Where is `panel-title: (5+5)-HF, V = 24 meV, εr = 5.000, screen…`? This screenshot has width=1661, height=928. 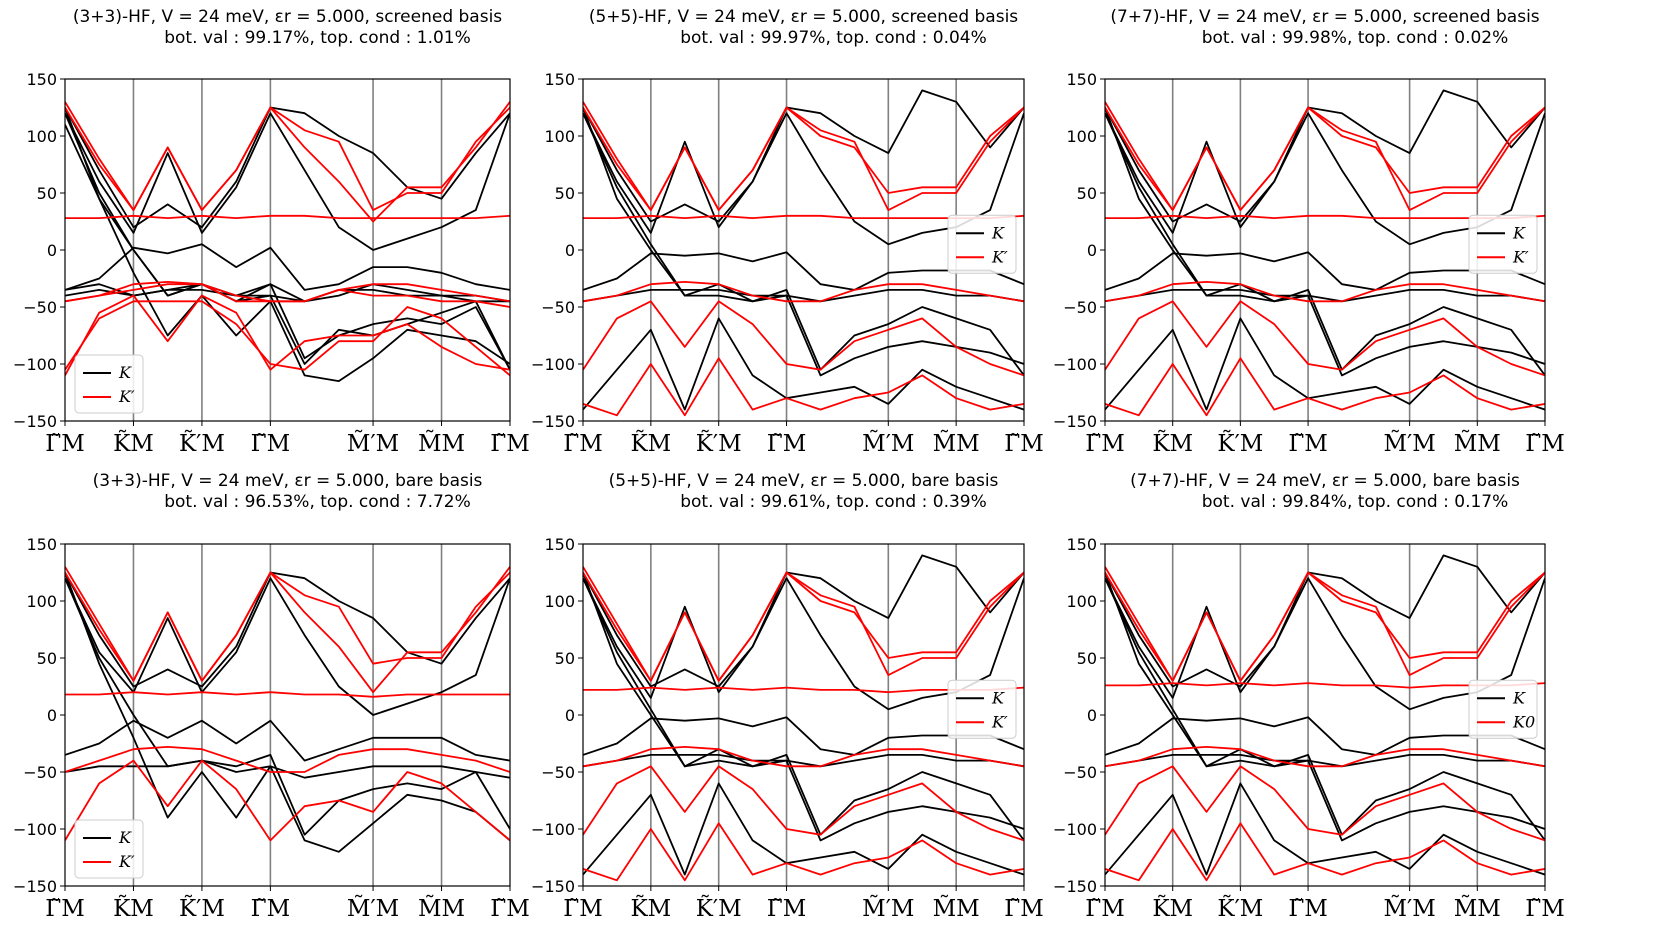 panel-title: (5+5)-HF, V = 24 meV, εr = 5.000, screen… is located at coordinates (803, 17).